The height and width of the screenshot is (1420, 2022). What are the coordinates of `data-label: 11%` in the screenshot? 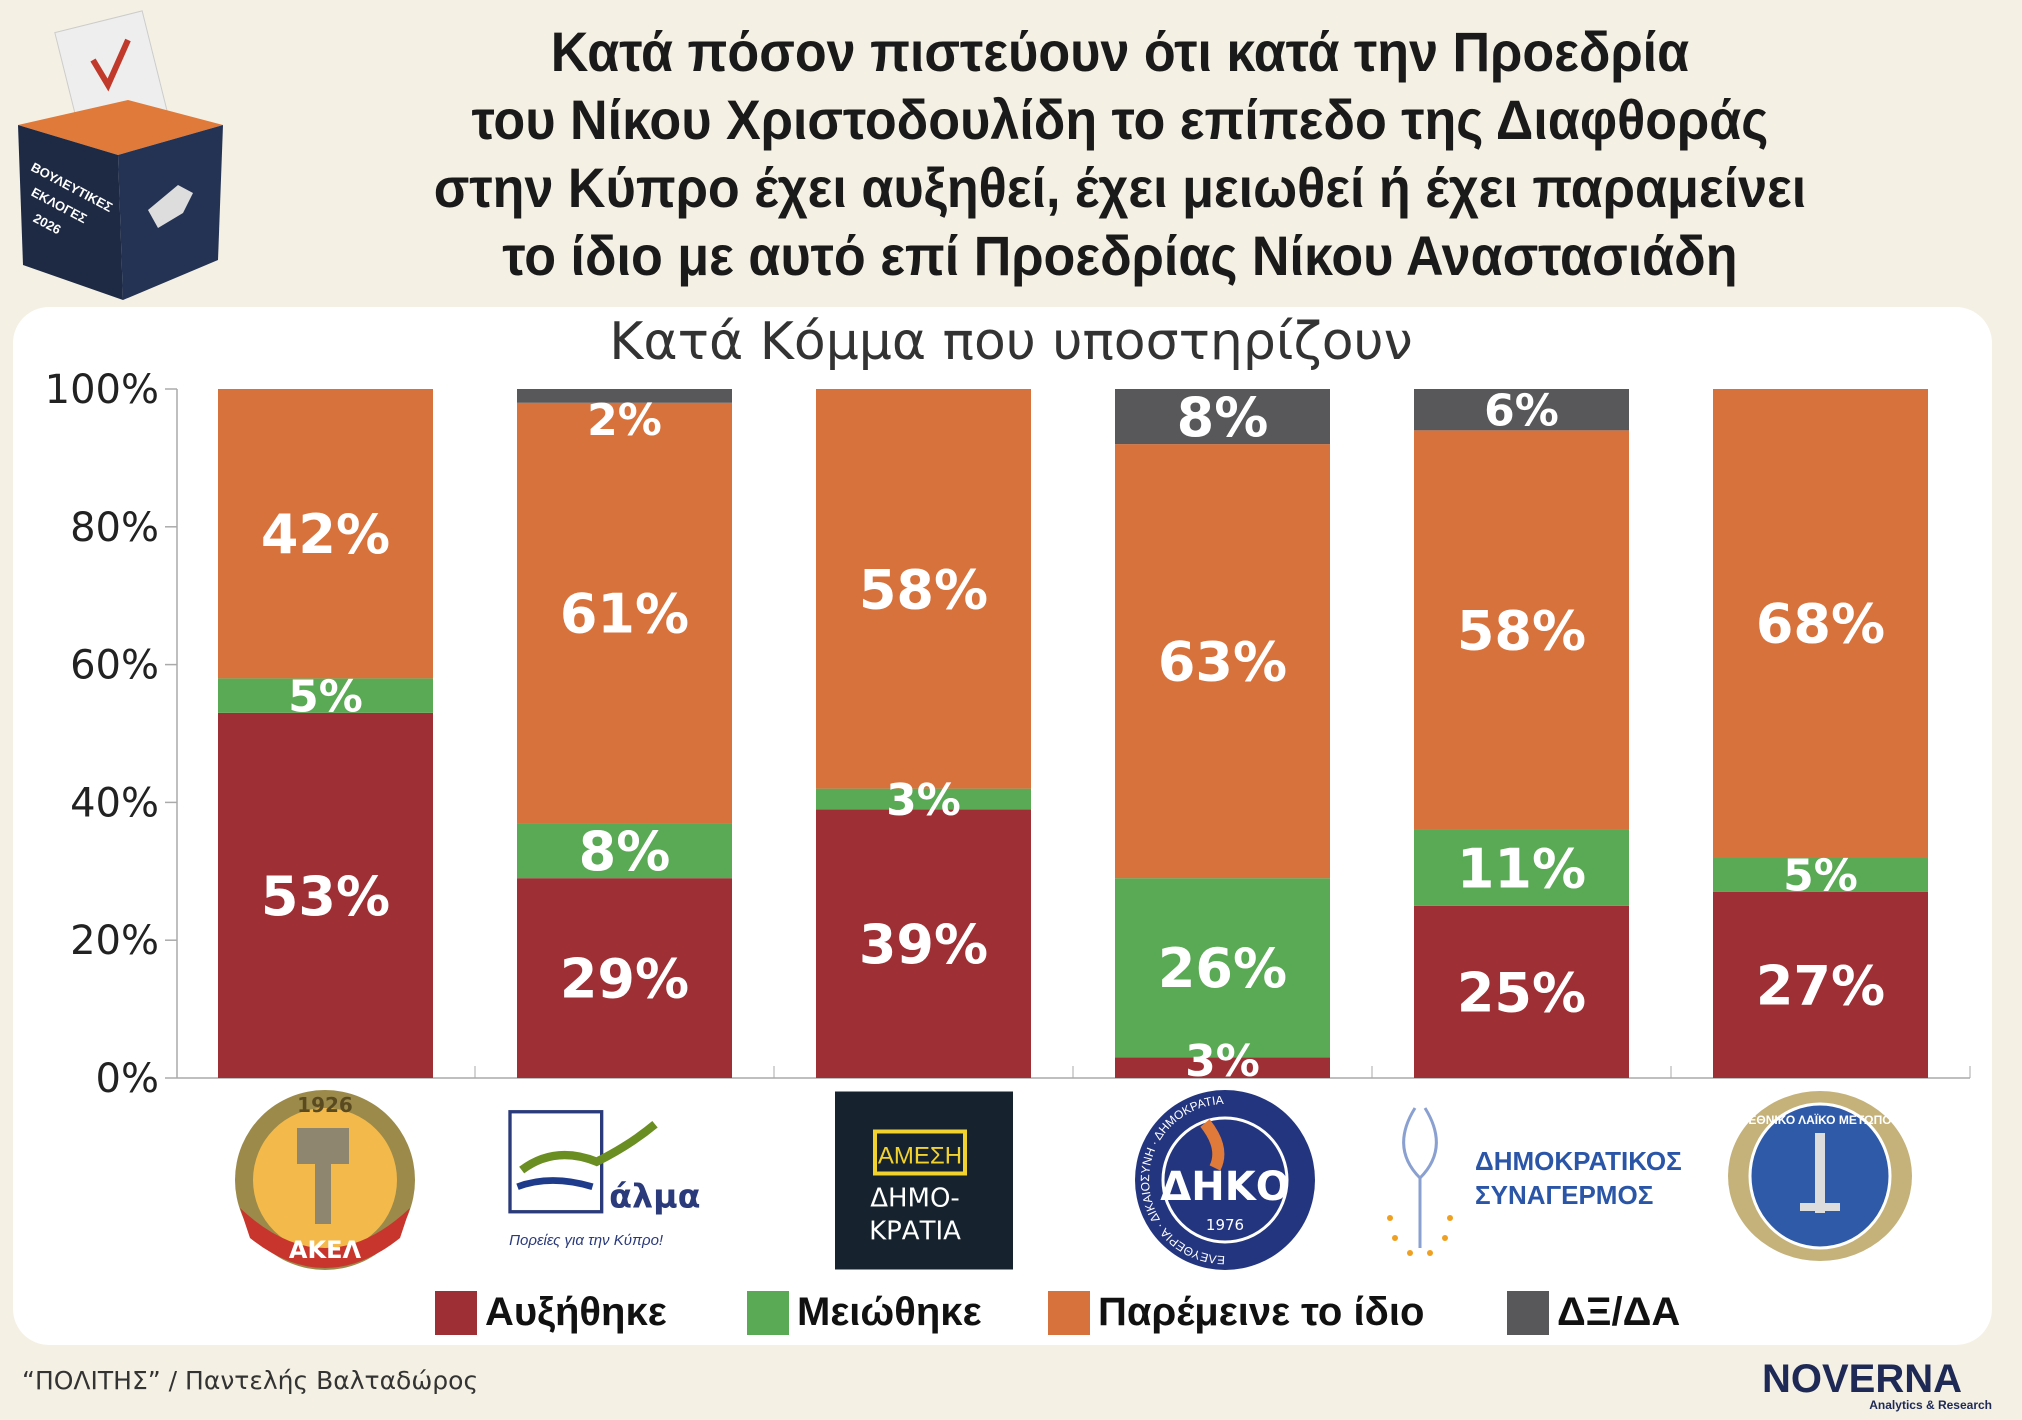 It's located at (1521, 868).